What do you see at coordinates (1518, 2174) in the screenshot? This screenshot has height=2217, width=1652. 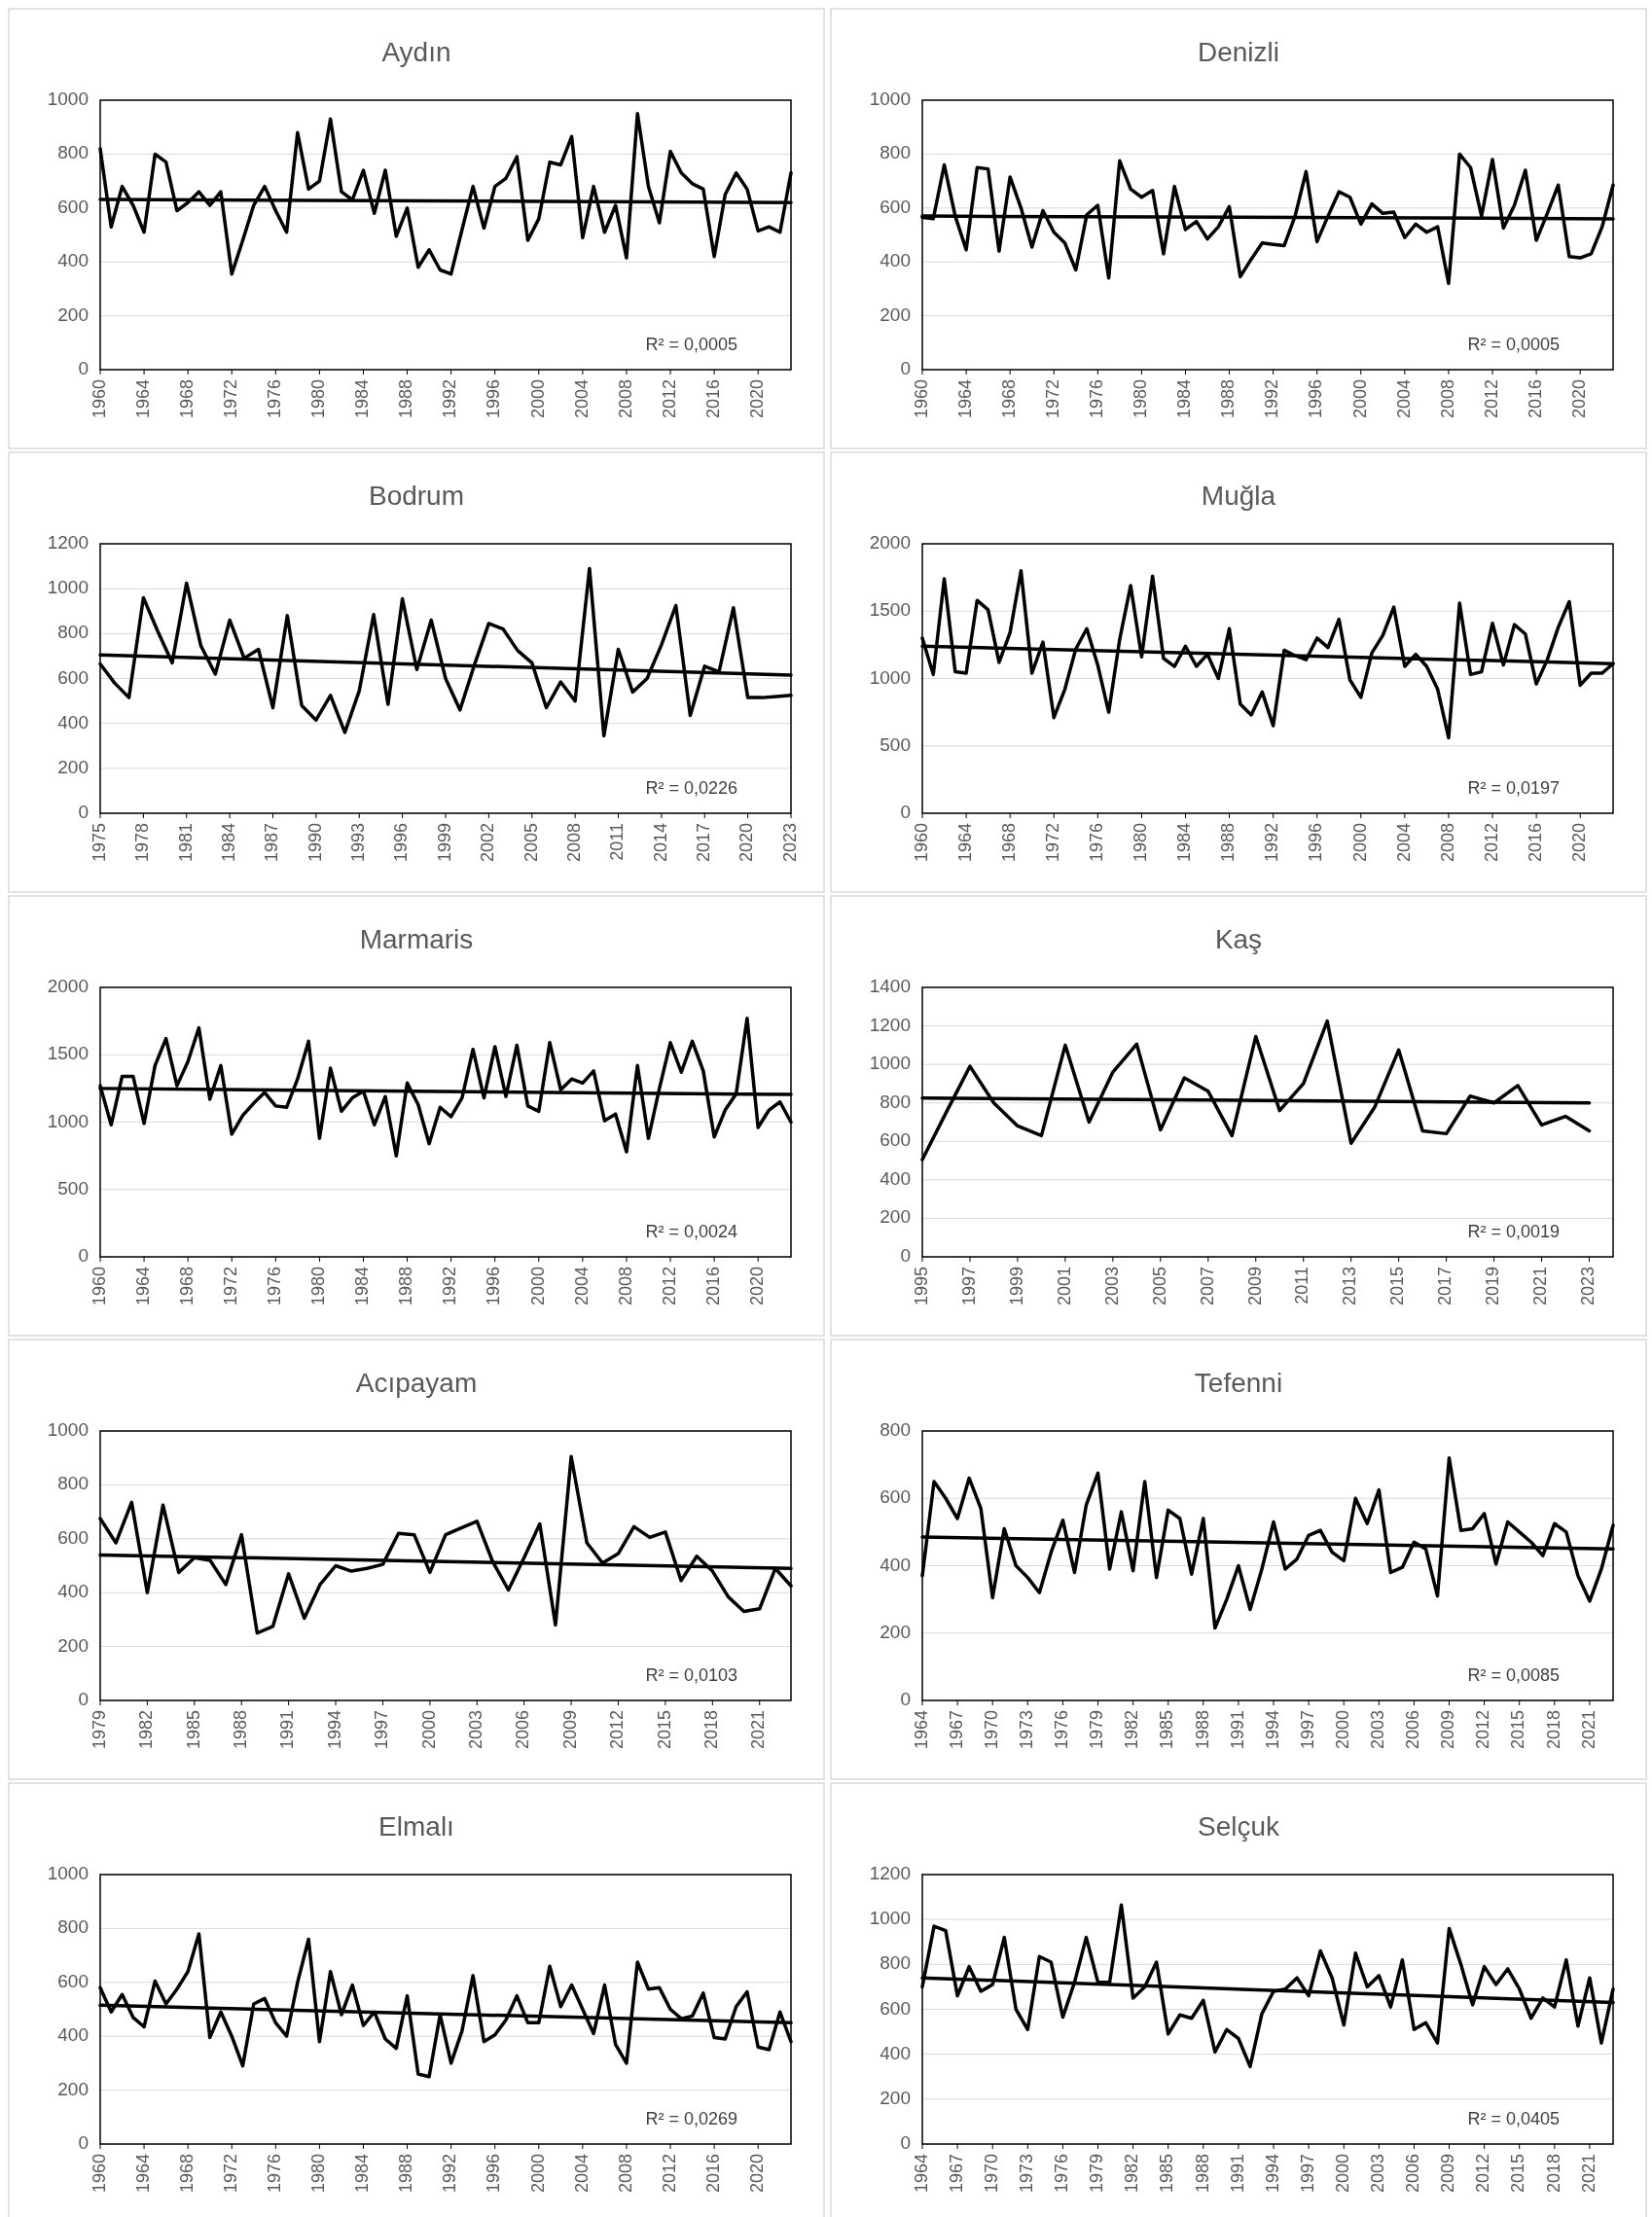 I see `x-tick-label: 2015` at bounding box center [1518, 2174].